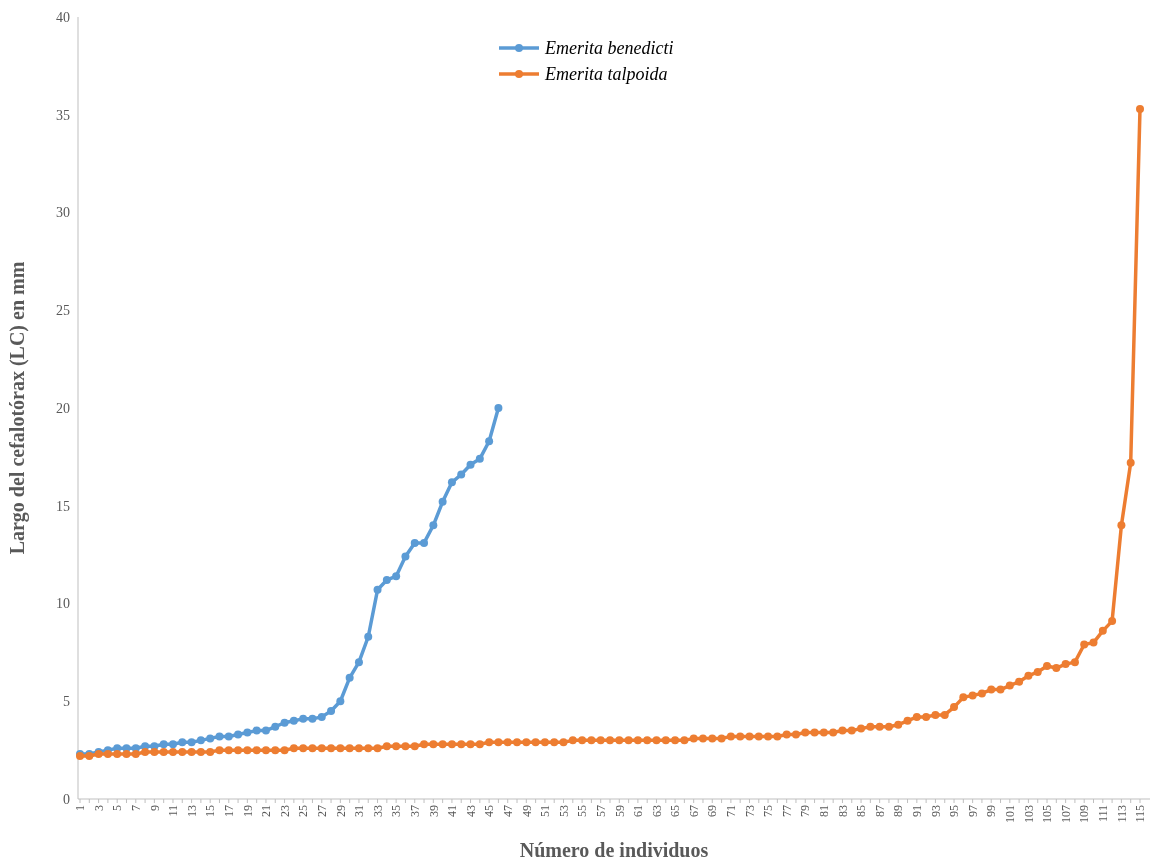 This screenshot has width=1158, height=867. What do you see at coordinates (321, 811) in the screenshot?
I see `x-tick-label: 27` at bounding box center [321, 811].